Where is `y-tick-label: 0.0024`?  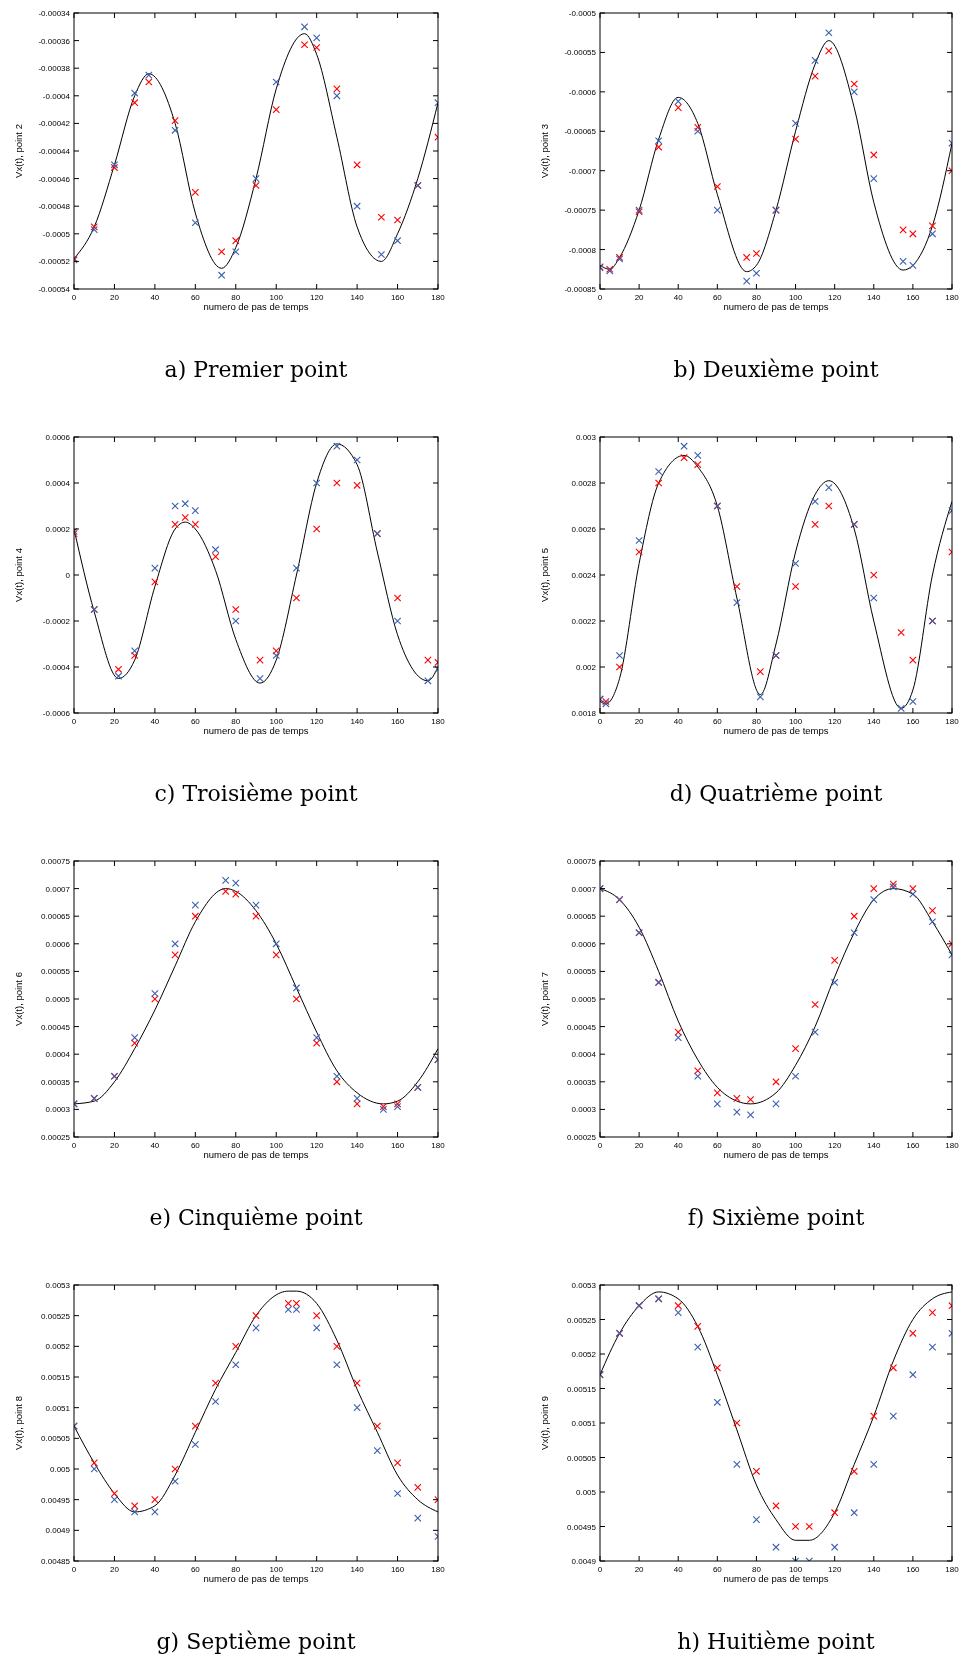 y-tick-label: 0.0024 is located at coordinates (584, 575).